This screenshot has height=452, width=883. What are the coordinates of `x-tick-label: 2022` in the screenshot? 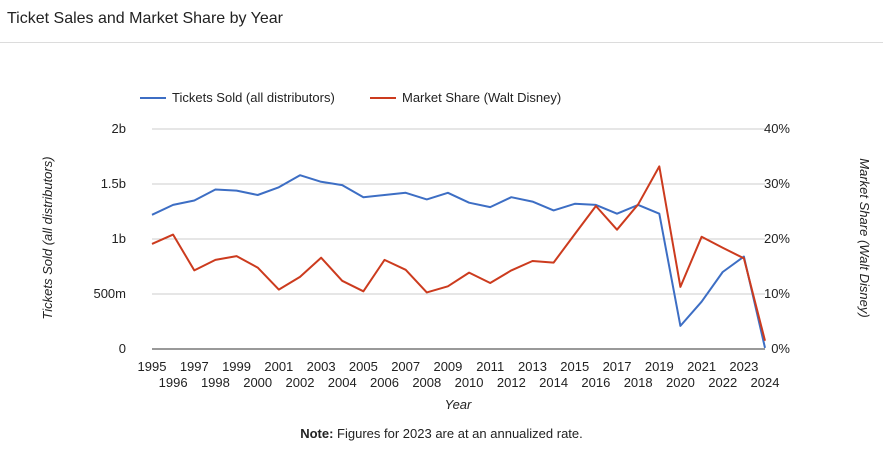 It's located at (722, 382).